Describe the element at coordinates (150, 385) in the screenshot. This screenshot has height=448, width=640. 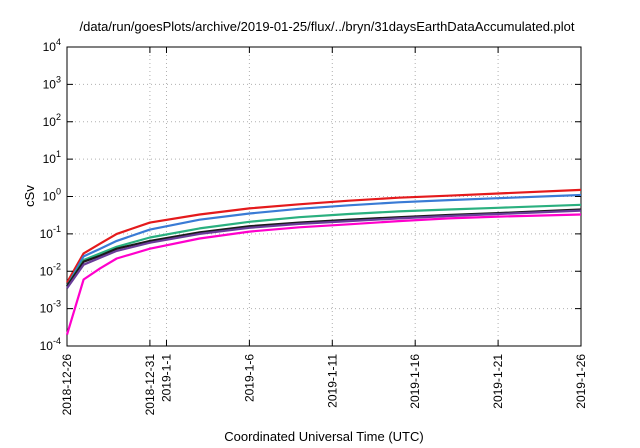
I see `x-tick-label: 2018-12-31` at that location.